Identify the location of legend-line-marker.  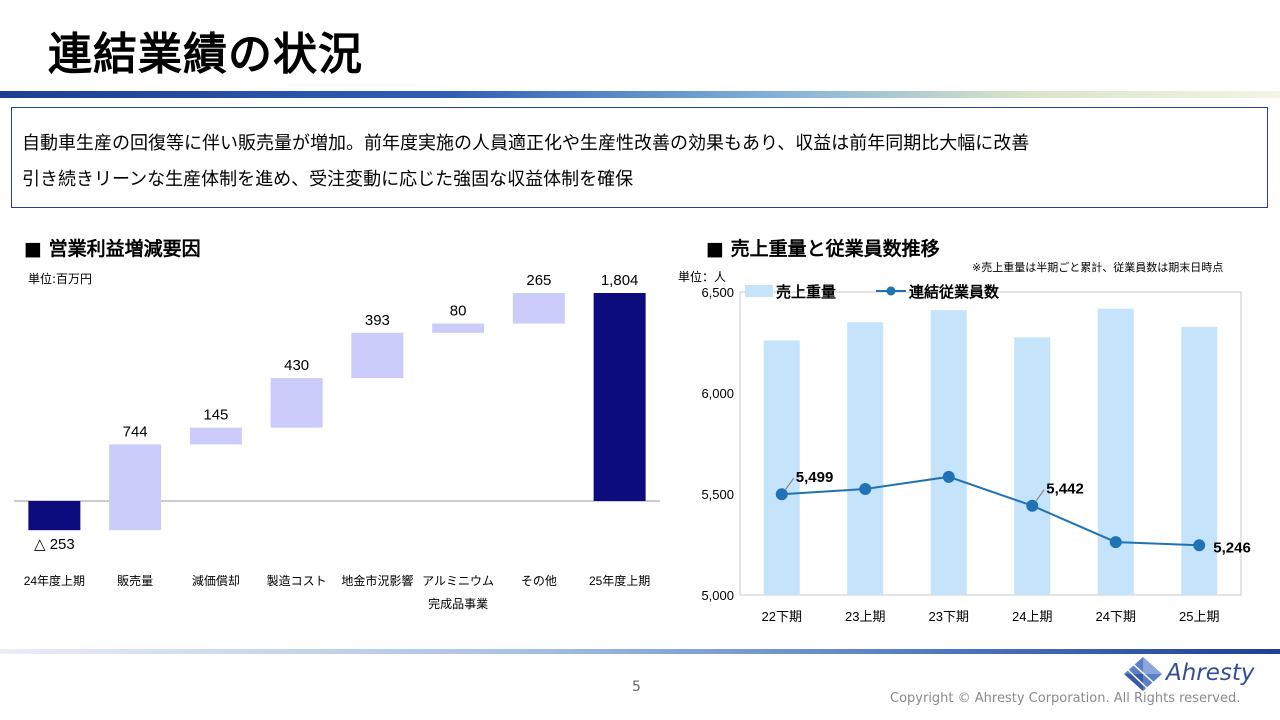
(891, 291).